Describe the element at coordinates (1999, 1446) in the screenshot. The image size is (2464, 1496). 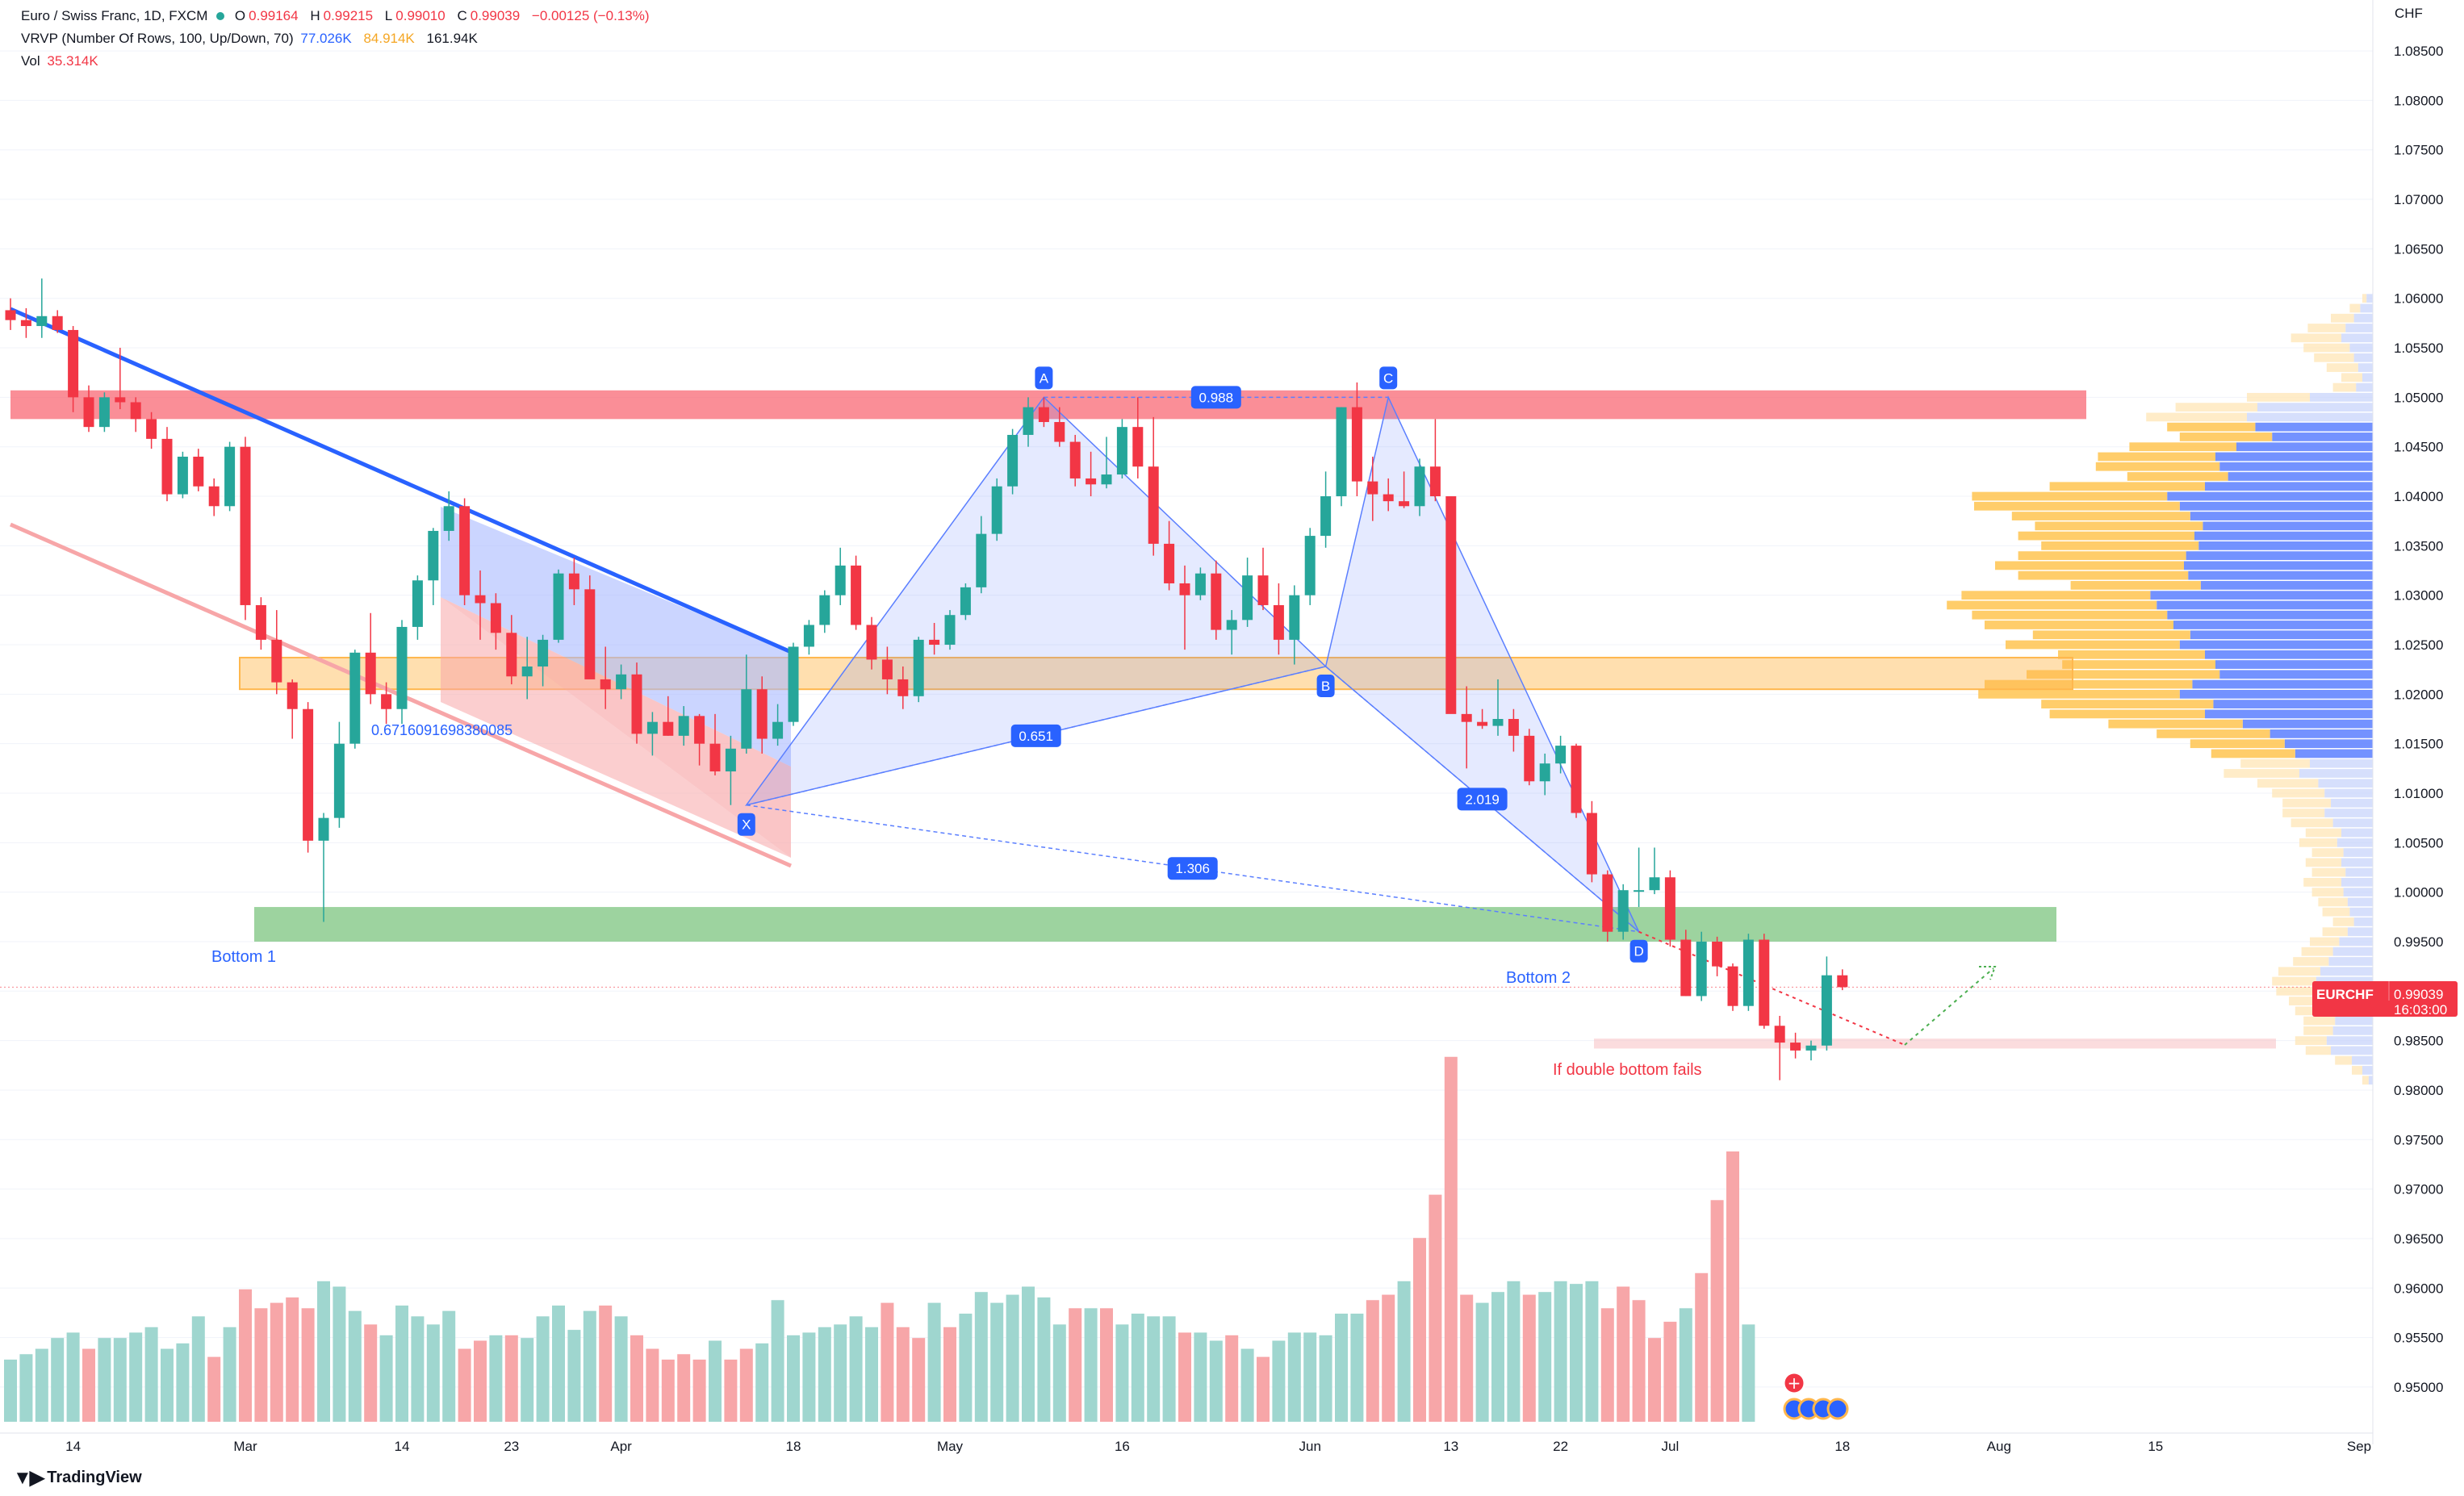
I see `time-tick-label: Aug` at that location.